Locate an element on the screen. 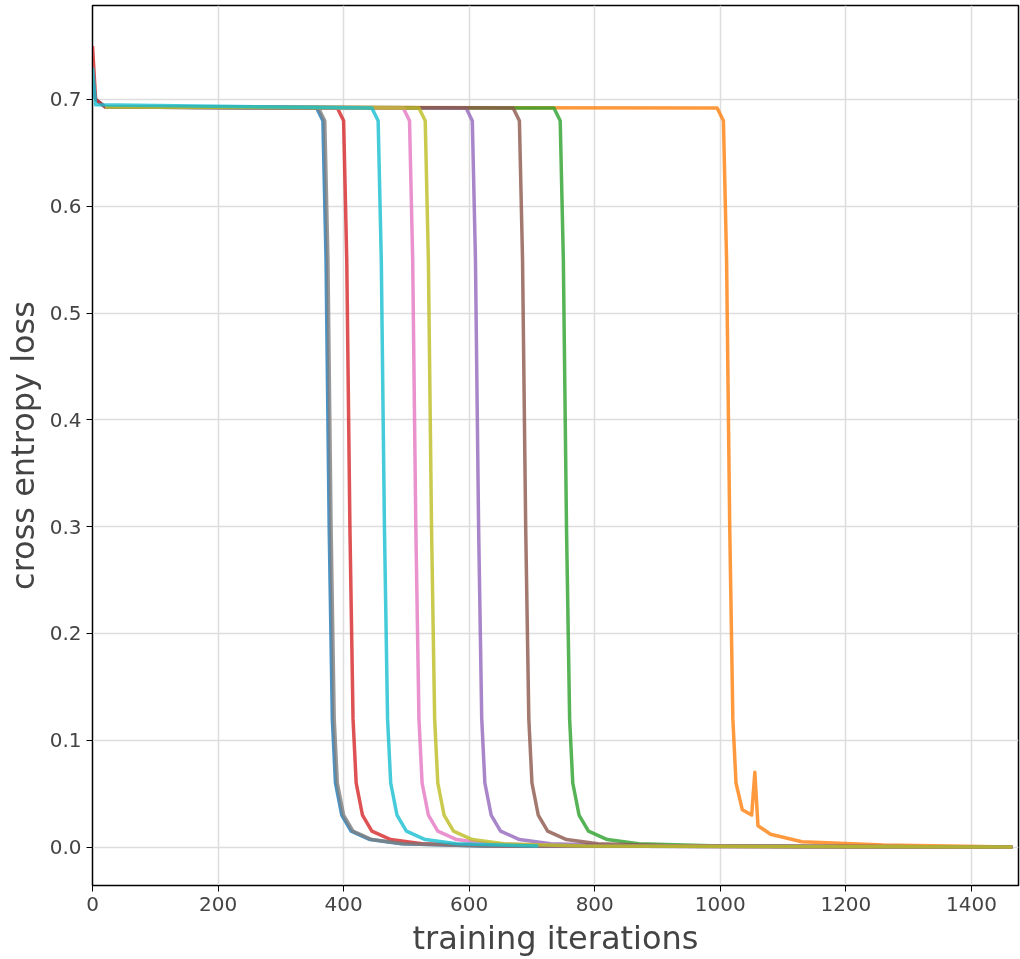  x-tick-label: 800 is located at coordinates (594, 903).